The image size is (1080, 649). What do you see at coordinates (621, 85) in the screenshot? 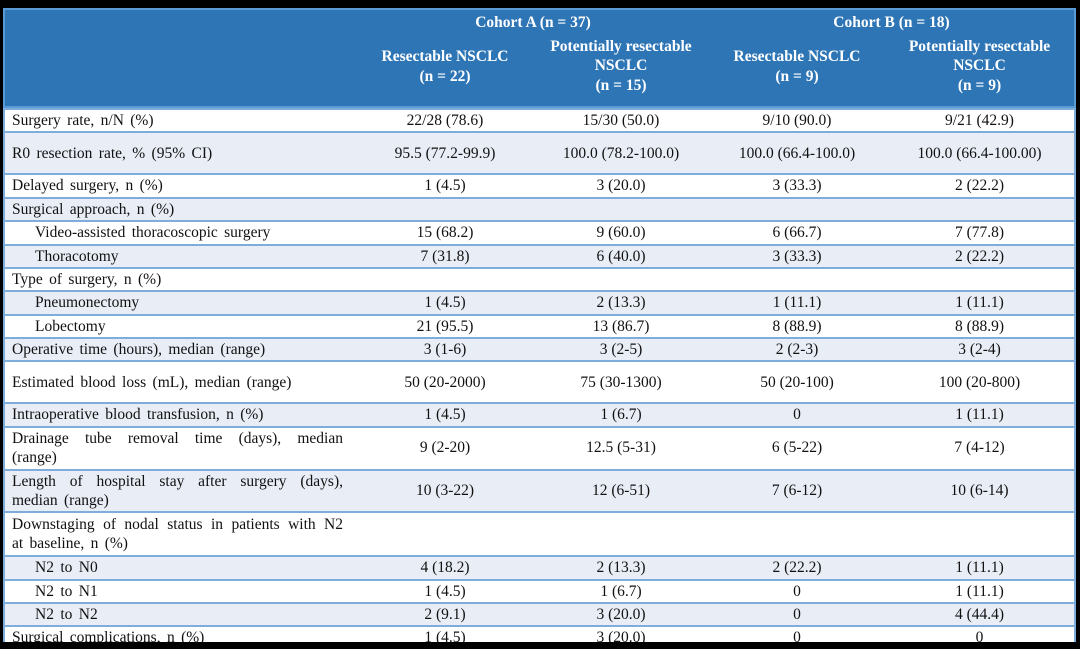
I see `column-sample-size: (n = 15)` at bounding box center [621, 85].